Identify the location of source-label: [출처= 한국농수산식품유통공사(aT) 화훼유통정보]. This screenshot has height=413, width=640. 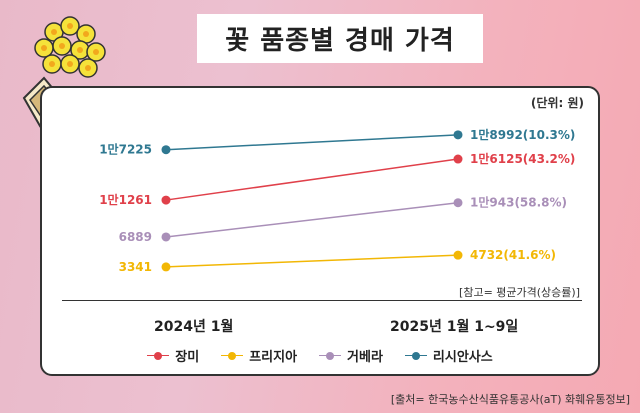
(510, 399).